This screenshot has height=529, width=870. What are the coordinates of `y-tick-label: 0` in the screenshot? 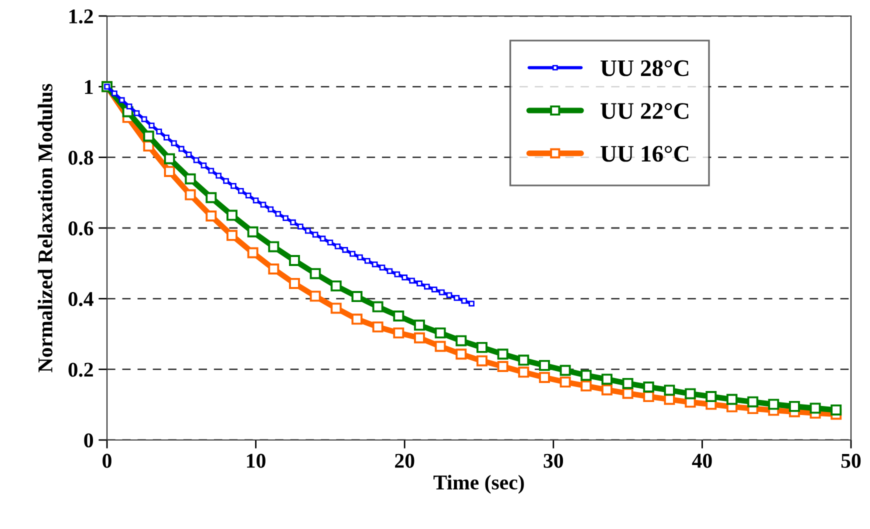 It's located at (89, 440).